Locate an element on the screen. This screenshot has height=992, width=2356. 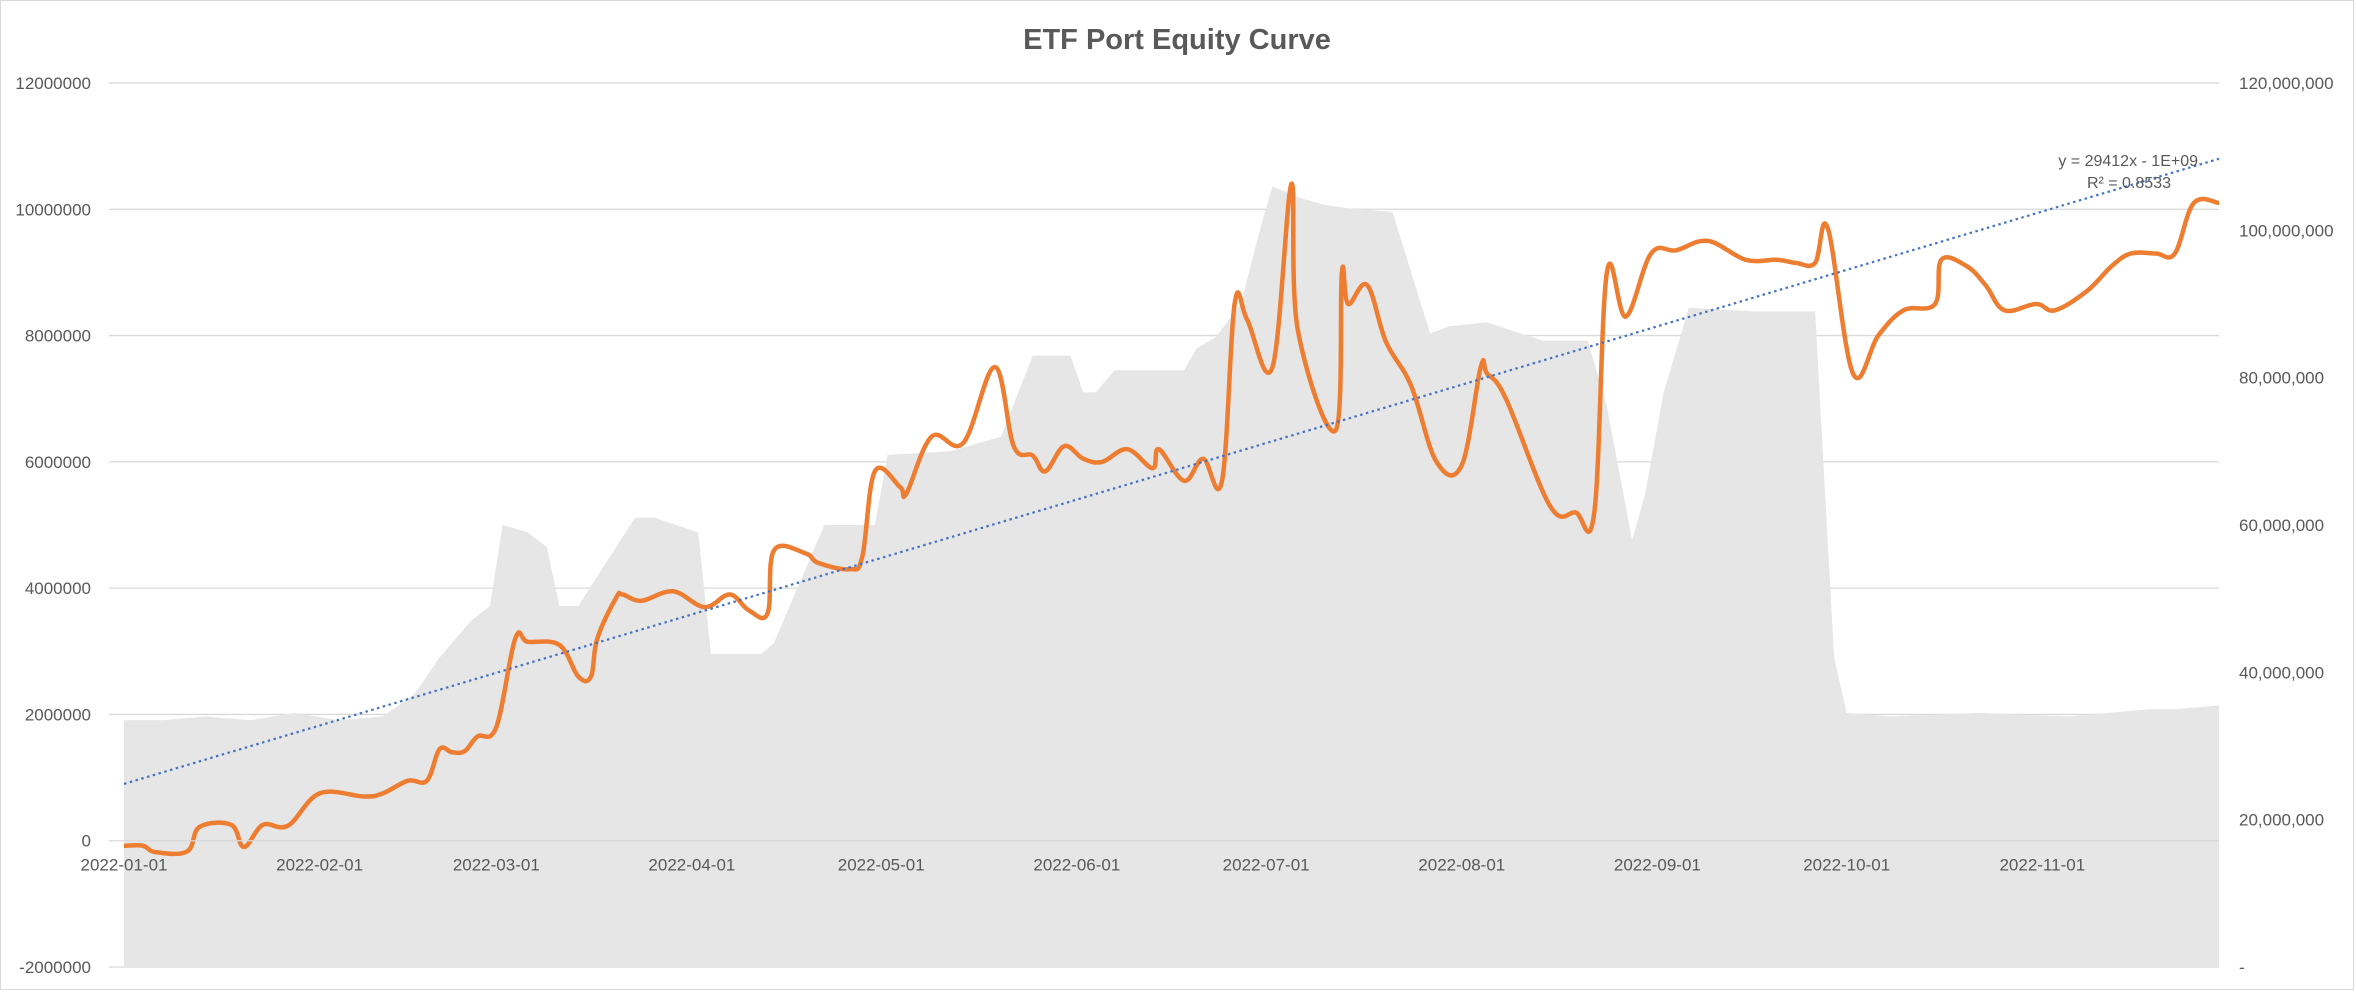
left-axis-tick-label: 0 is located at coordinates (86, 841).